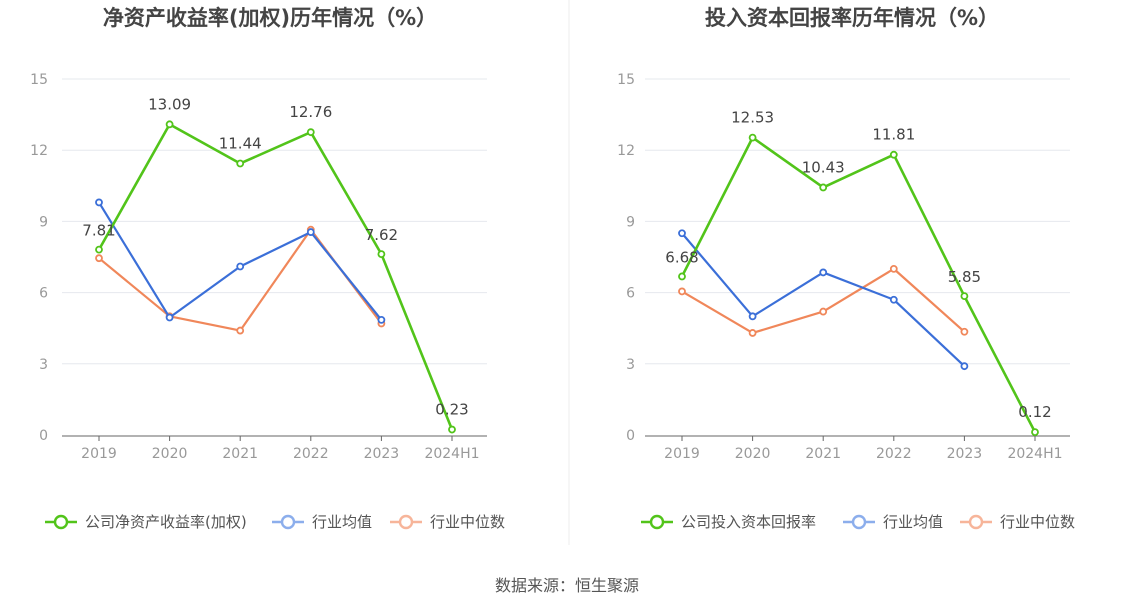 The width and height of the screenshot is (1134, 612). I want to click on data-label: 7.62, so click(381, 235).